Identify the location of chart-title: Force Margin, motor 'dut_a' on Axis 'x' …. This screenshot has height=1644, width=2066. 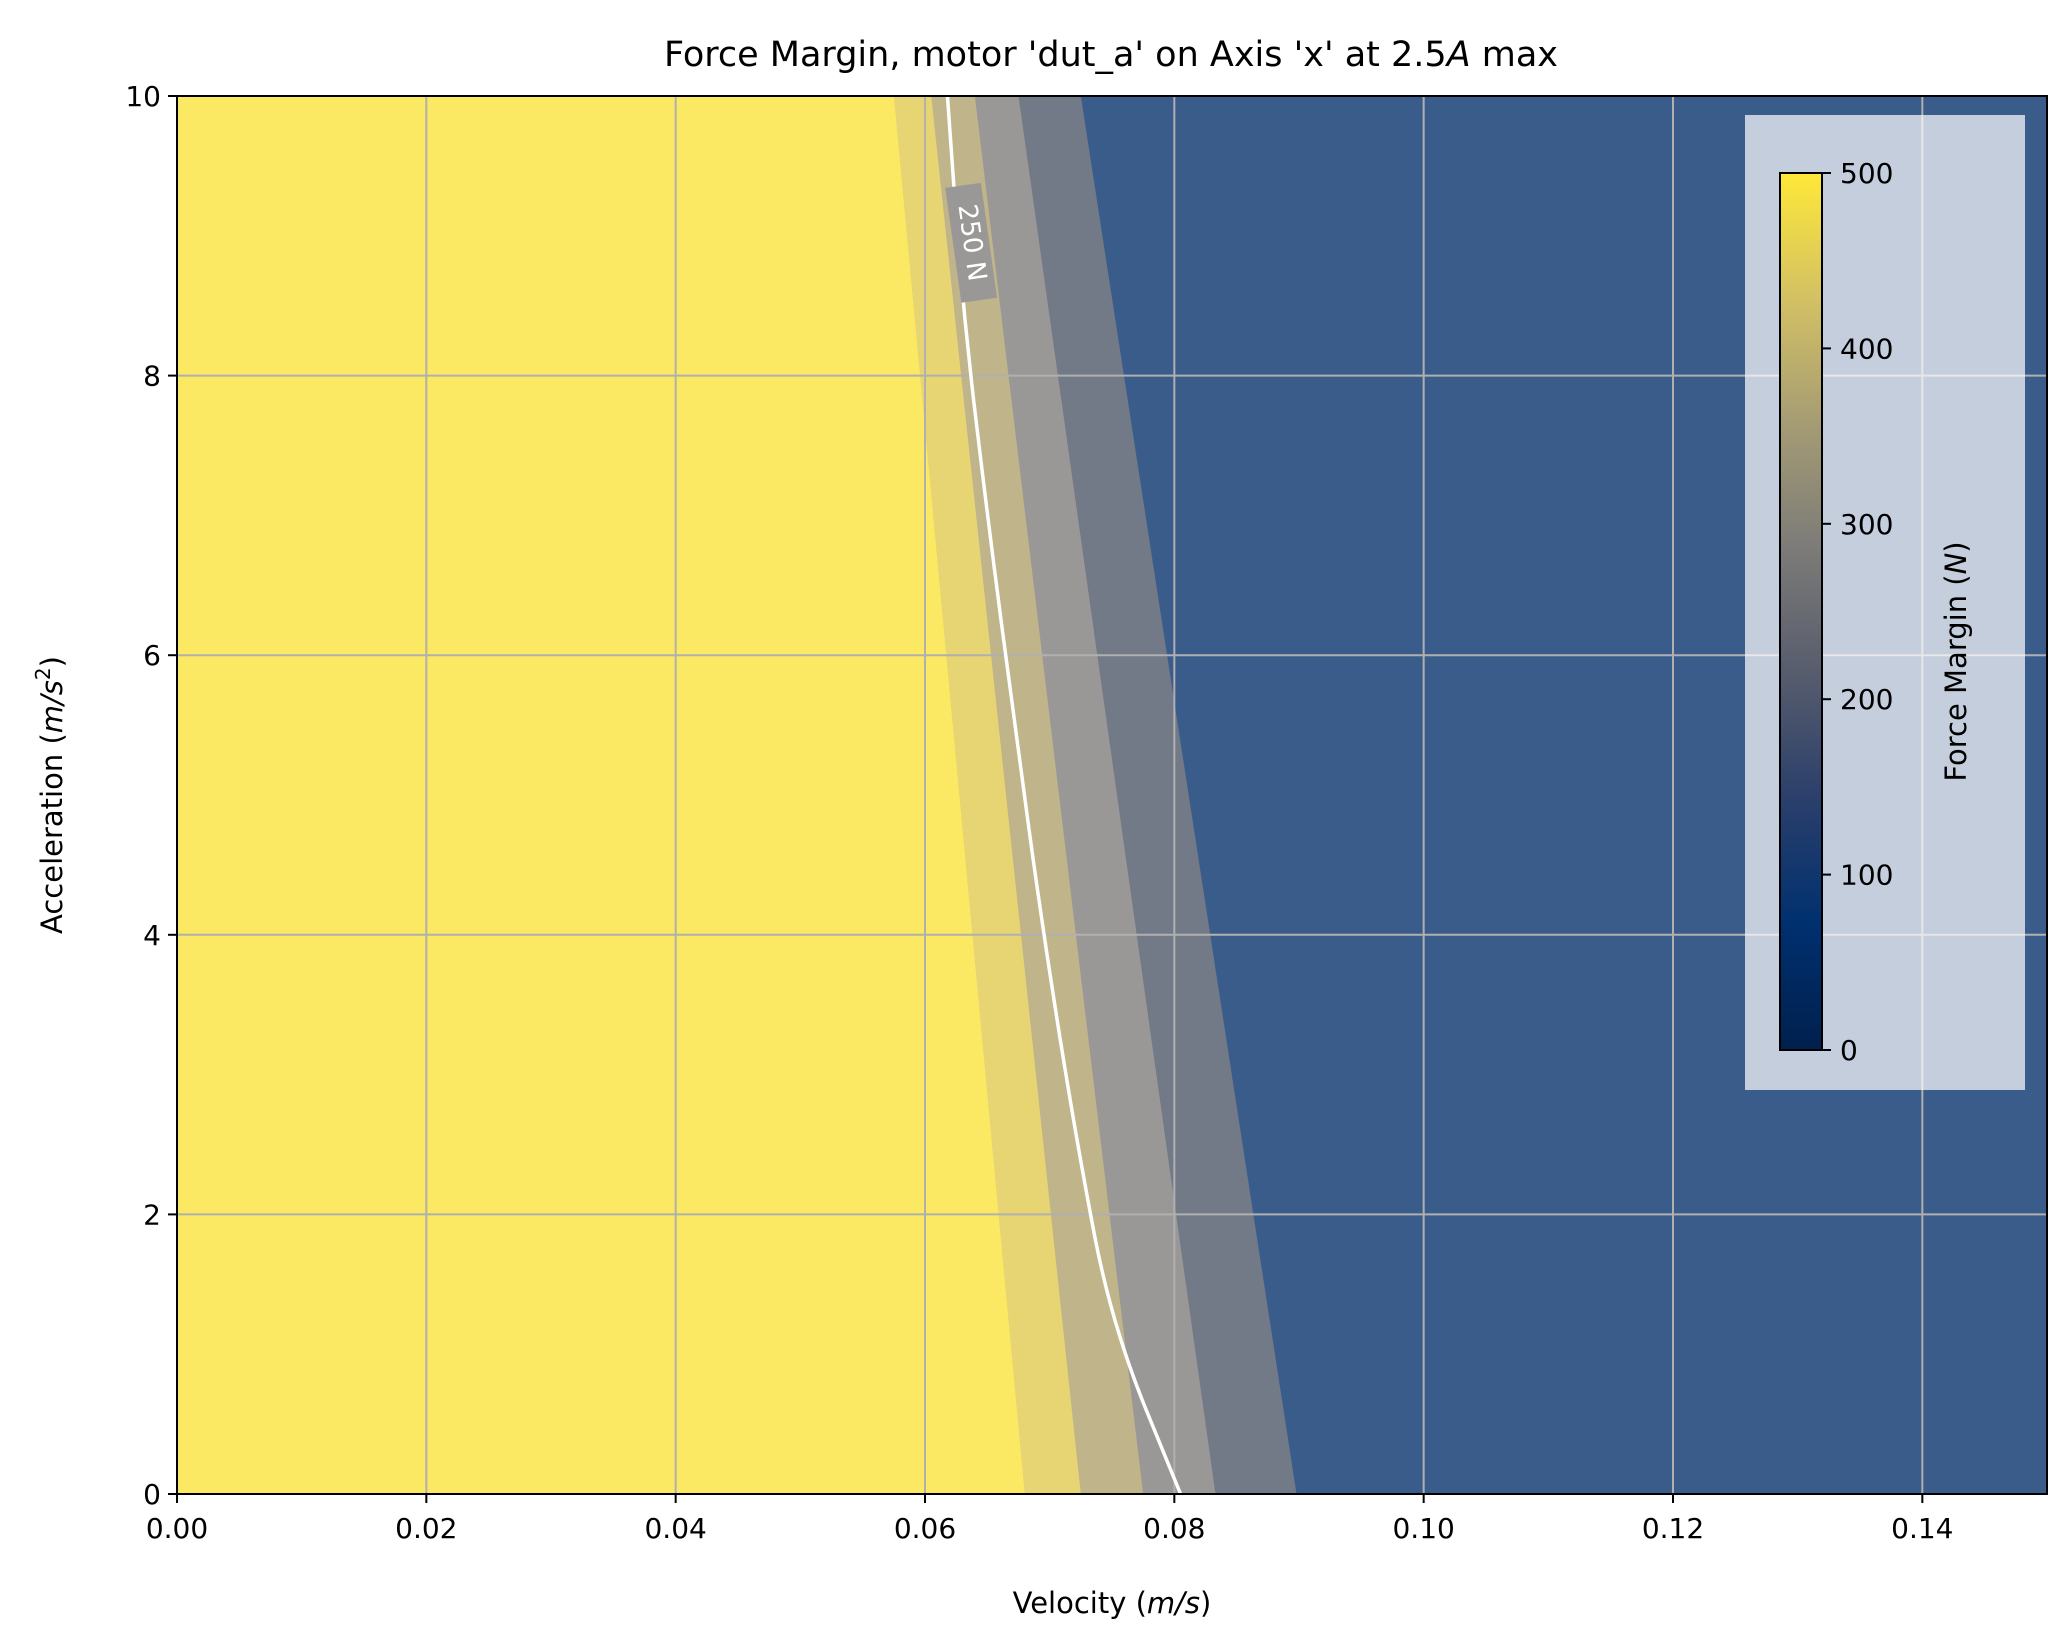
(1111, 55).